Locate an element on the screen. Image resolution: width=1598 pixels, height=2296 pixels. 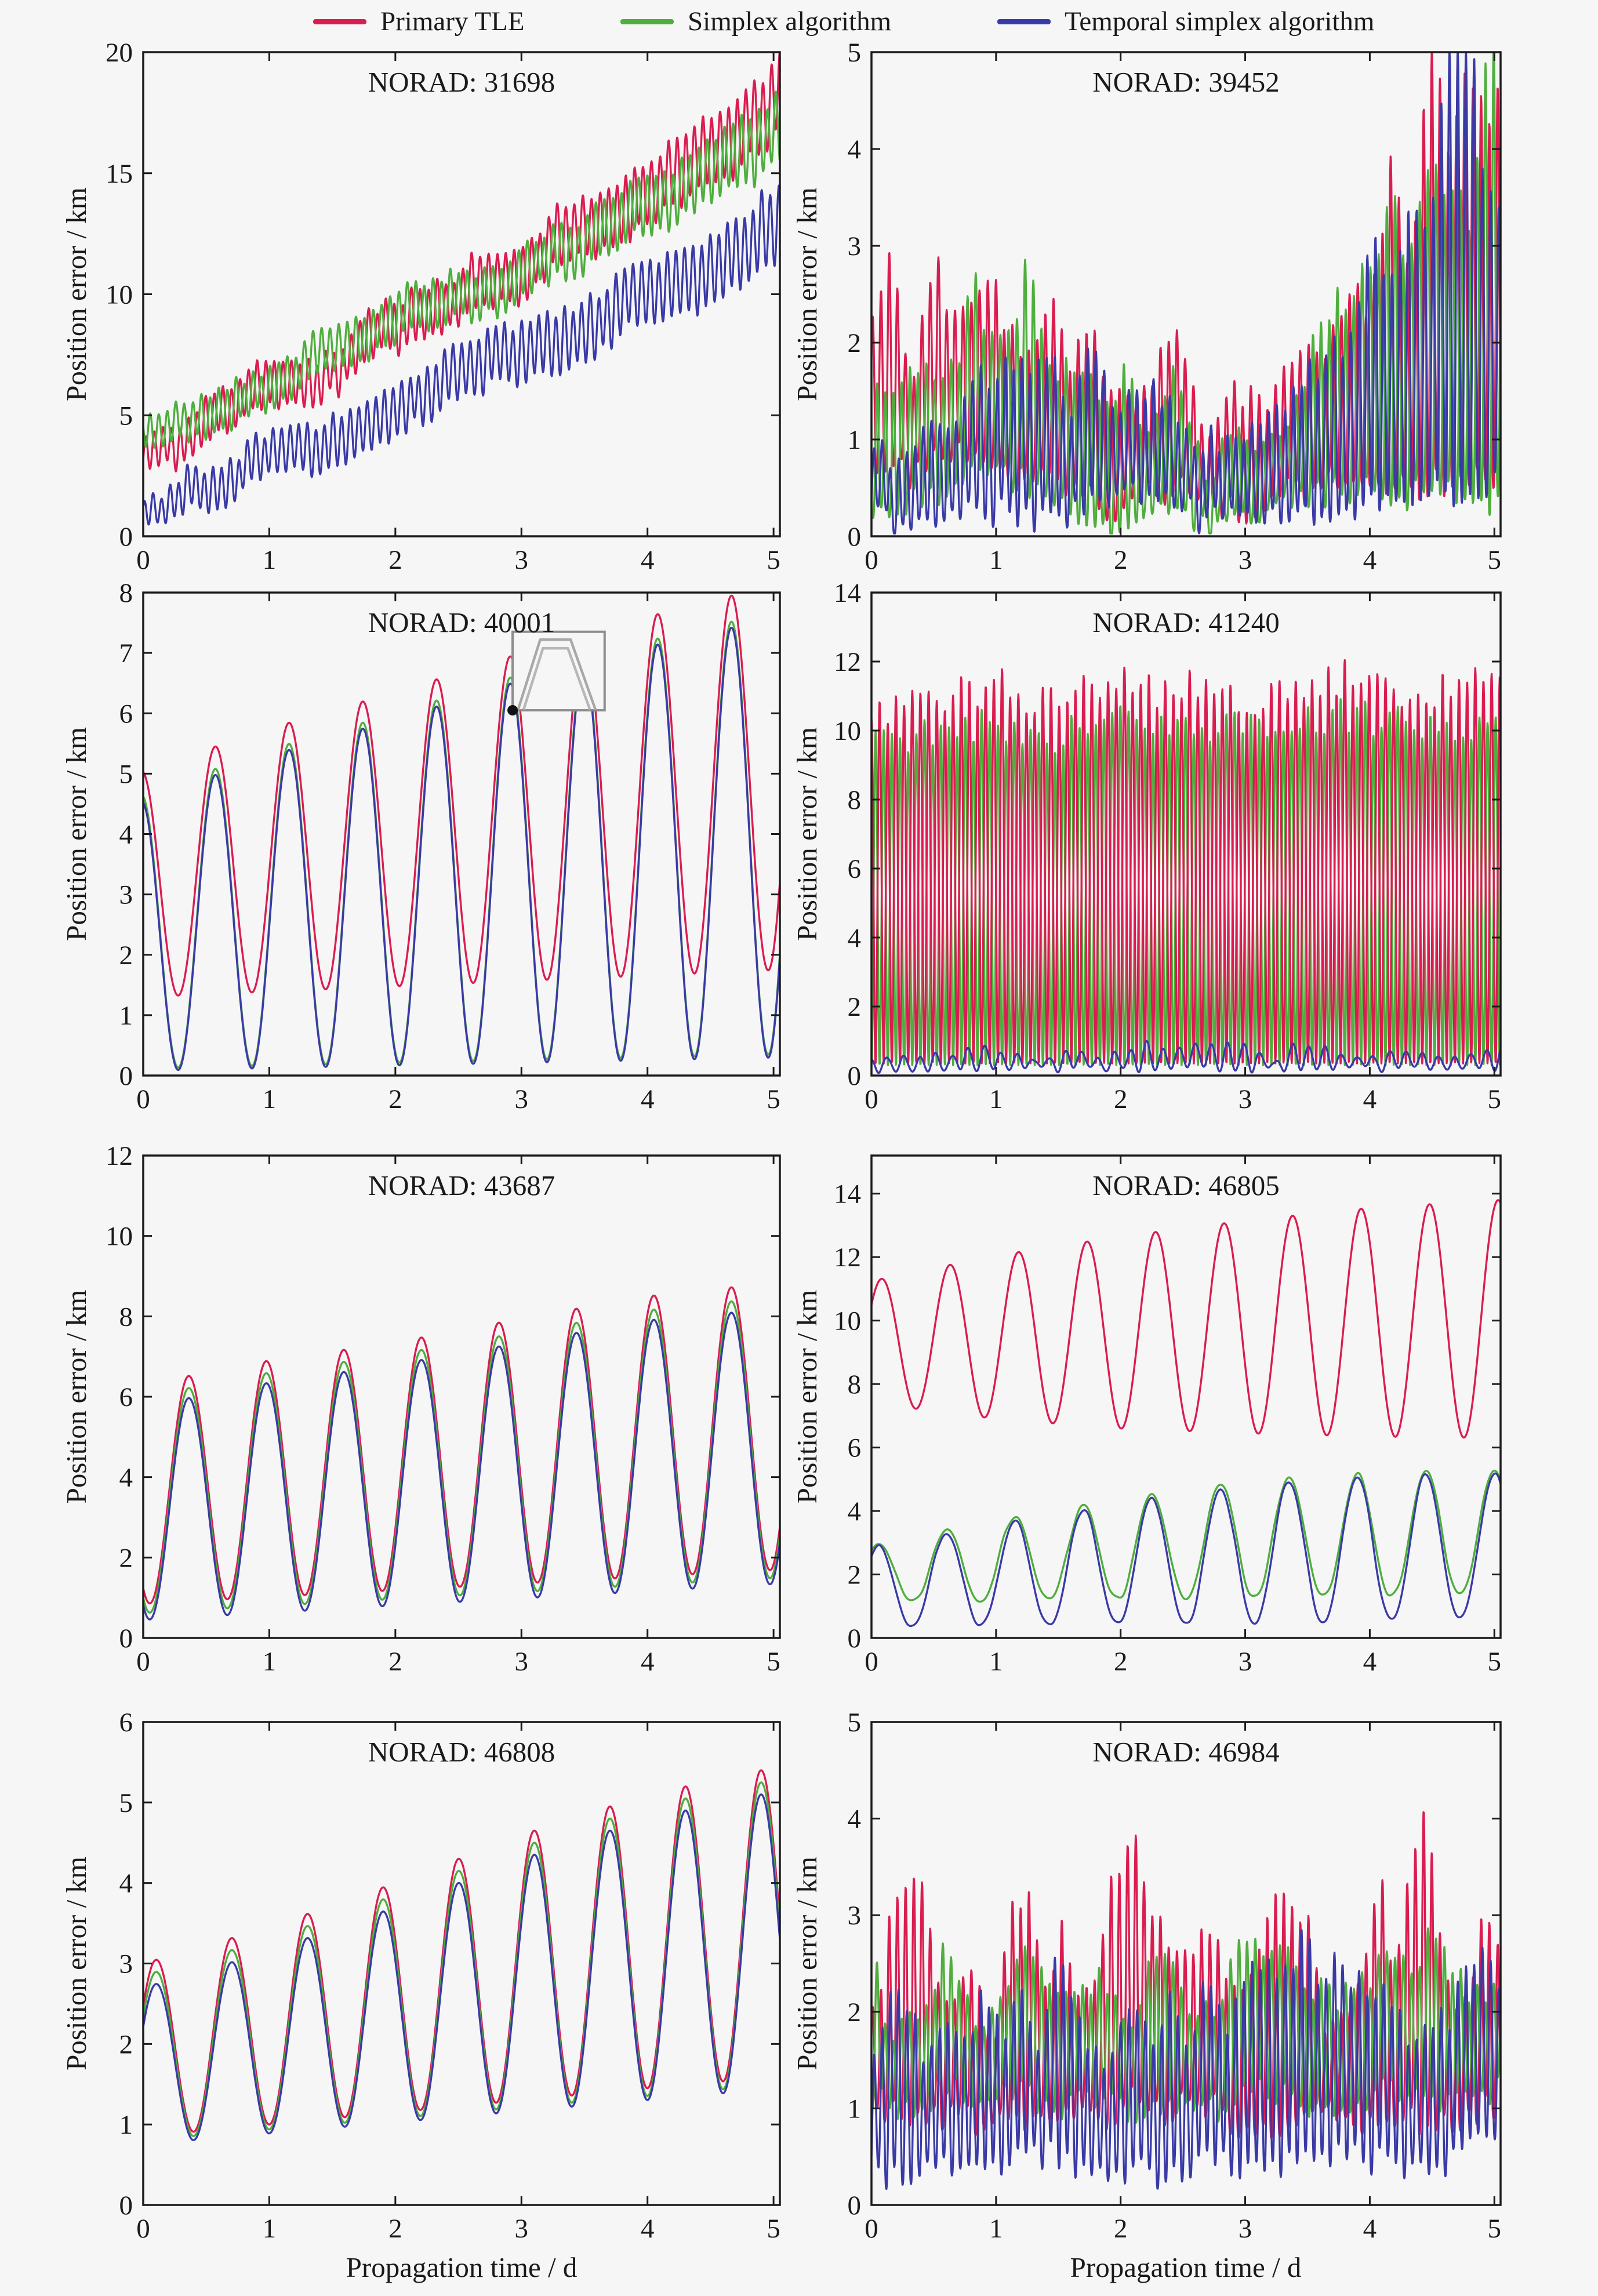
legend-line-temporal-simplex-icon is located at coordinates (1024, 21).